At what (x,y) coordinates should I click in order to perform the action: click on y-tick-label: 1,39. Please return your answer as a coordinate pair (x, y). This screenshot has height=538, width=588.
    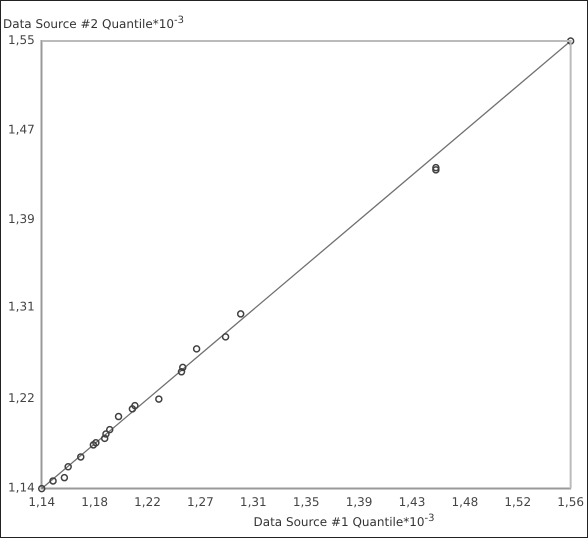
    Looking at the image, I should click on (21, 219).